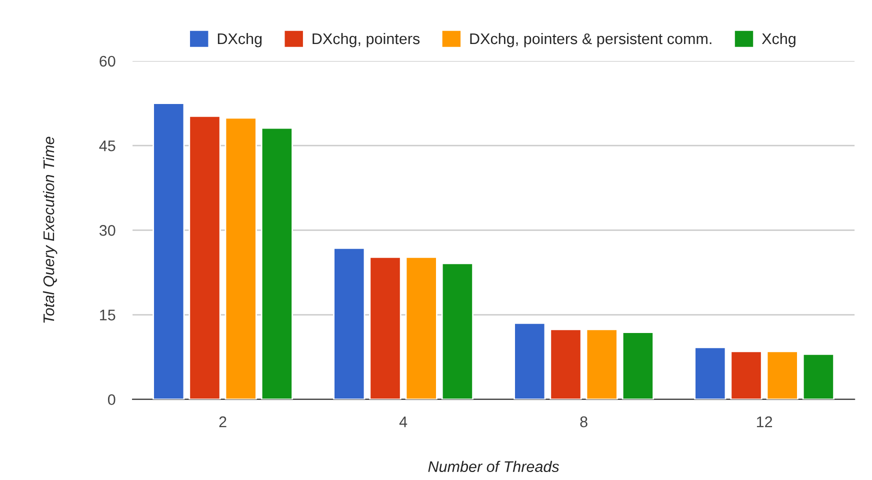  I want to click on x-tick-label: 4, so click(403, 422).